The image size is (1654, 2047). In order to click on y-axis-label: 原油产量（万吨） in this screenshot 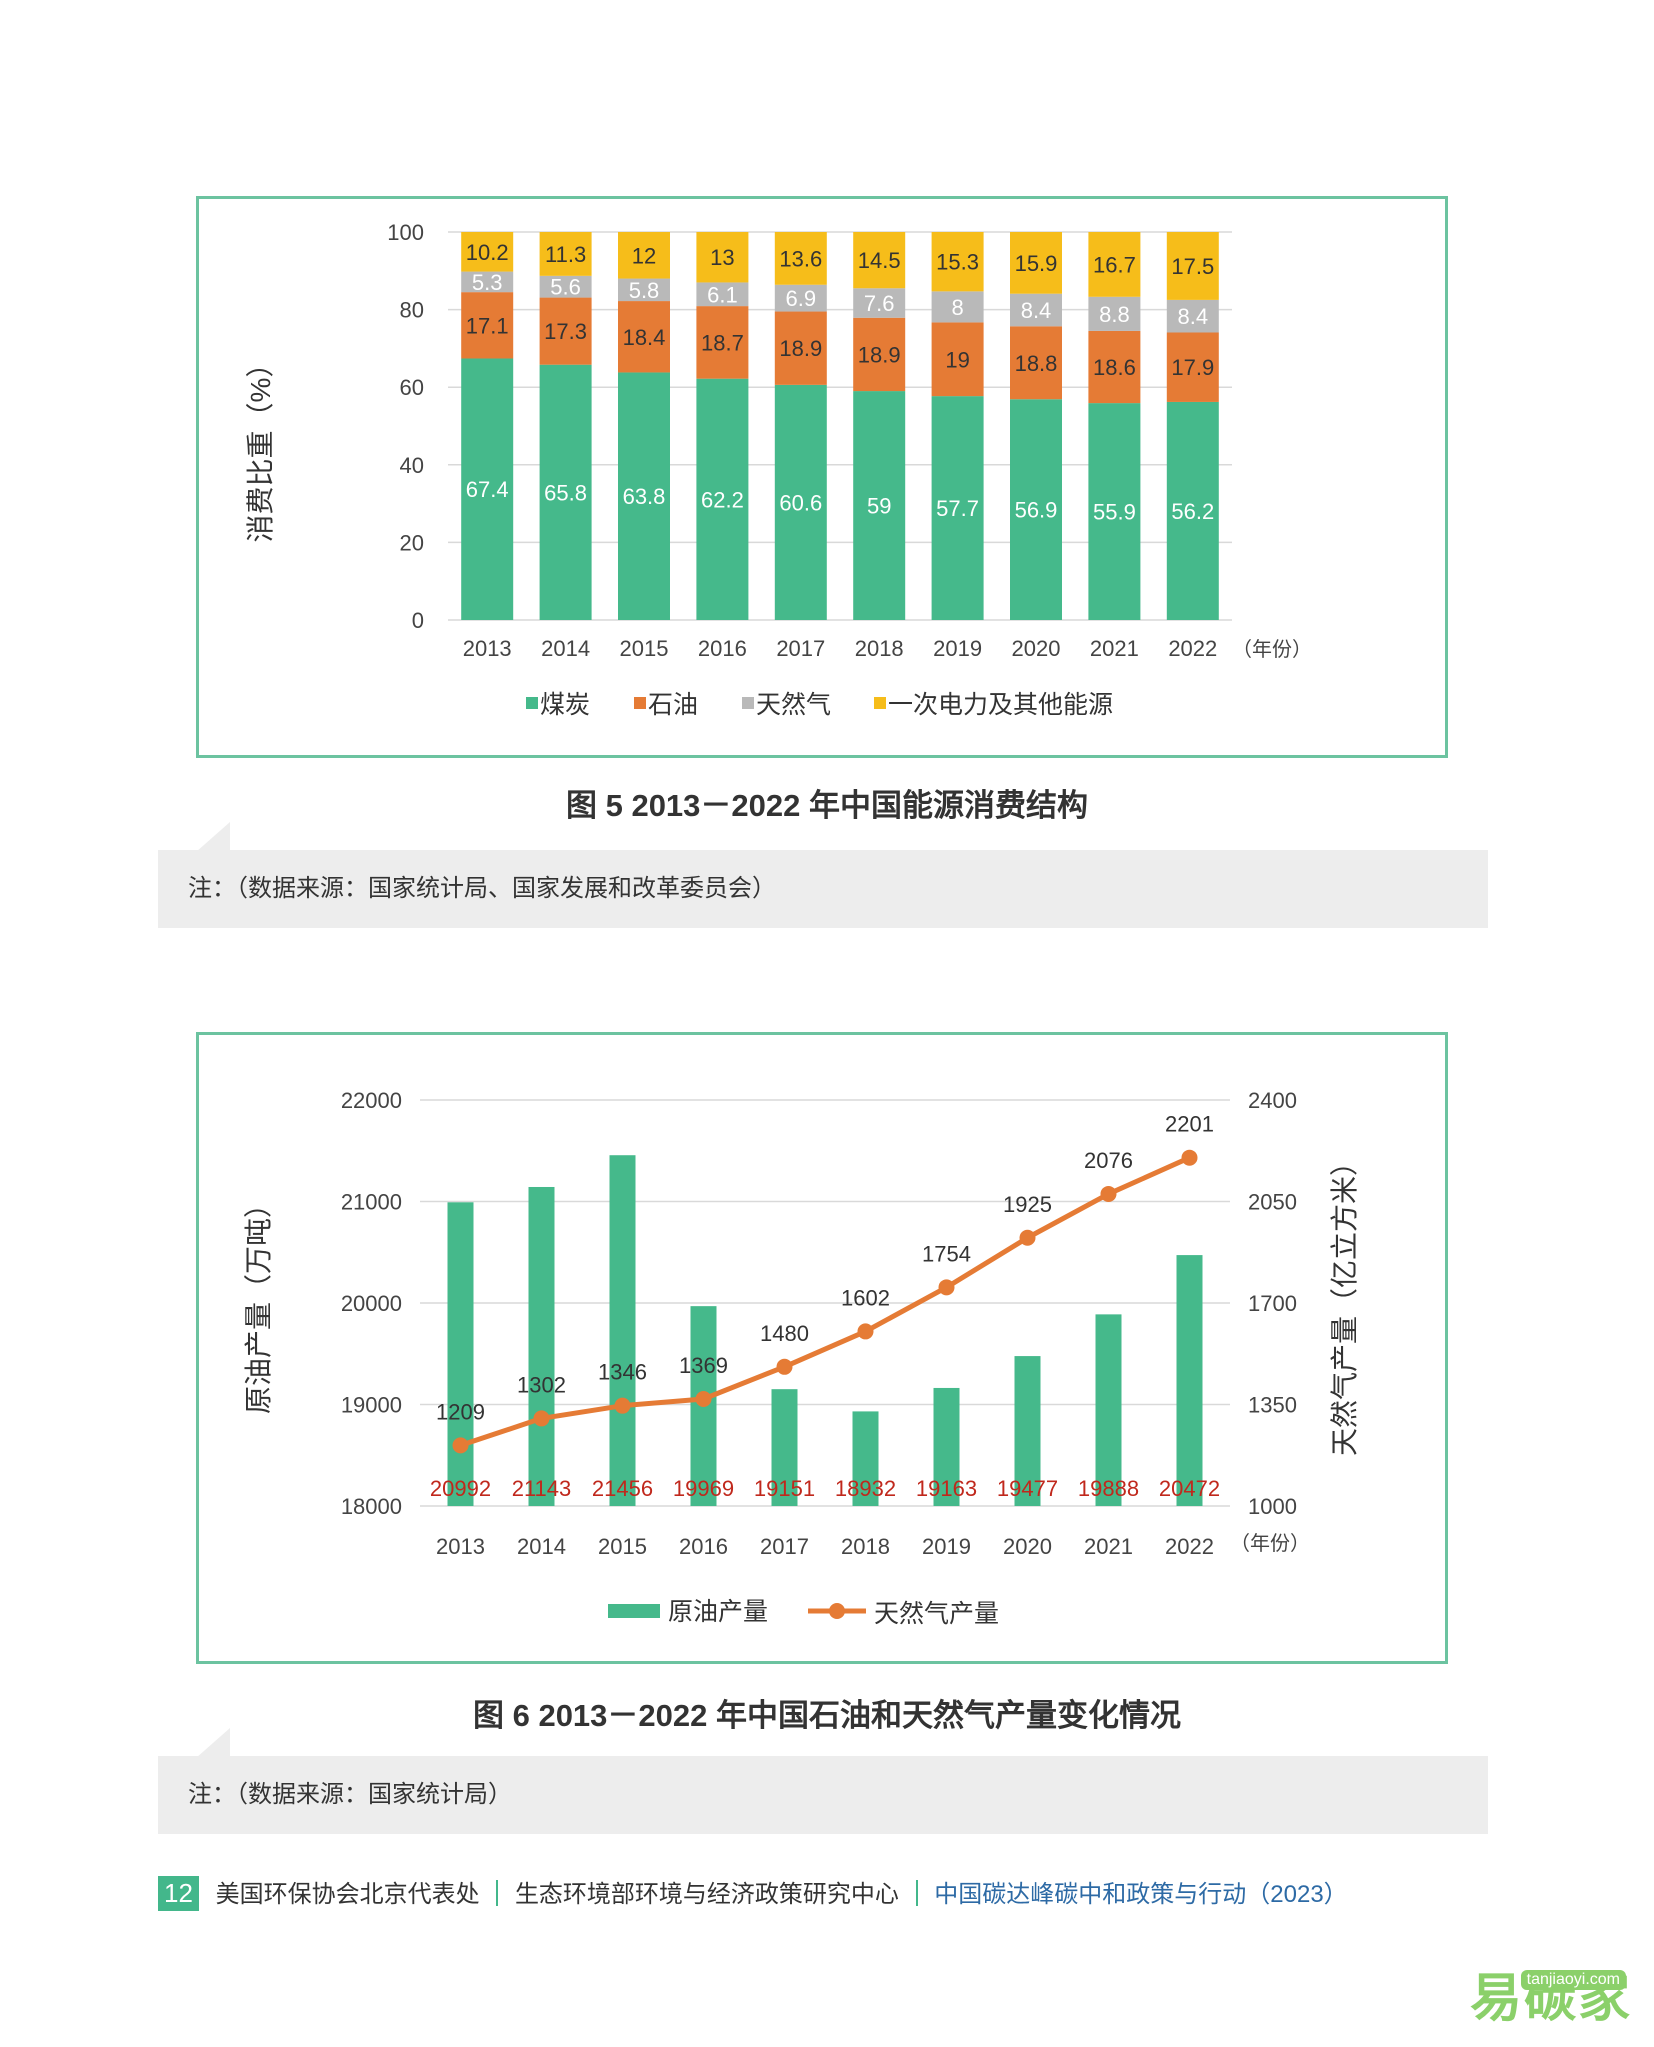, I will do `click(258, 1302)`.